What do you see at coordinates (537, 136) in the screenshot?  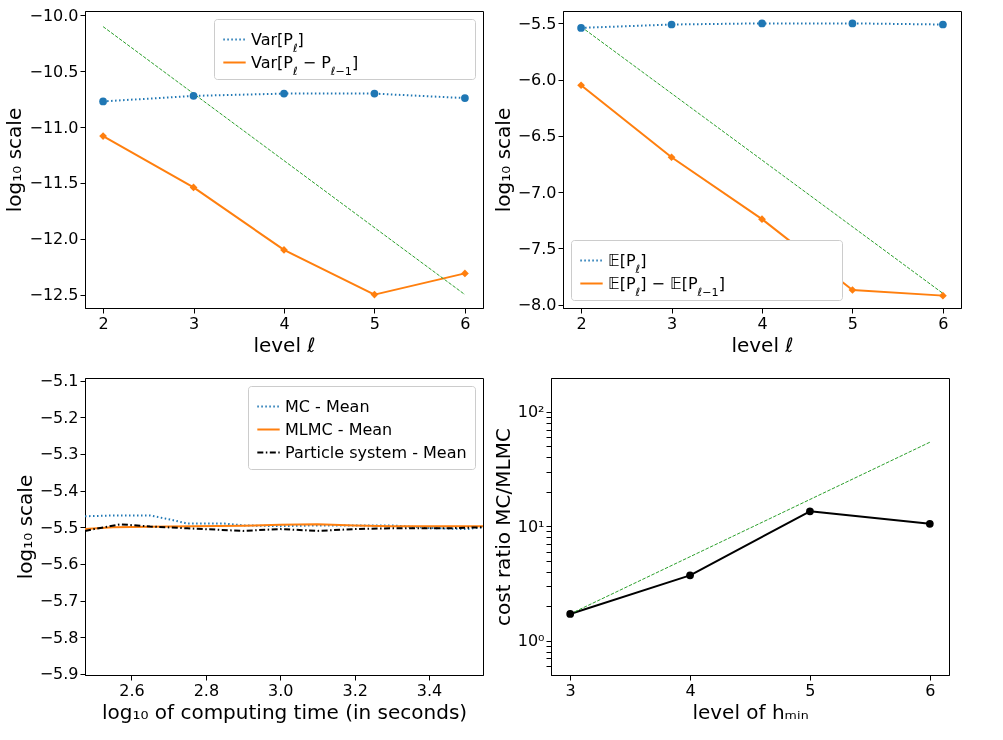 I see `y-tick-label: −6.5` at bounding box center [537, 136].